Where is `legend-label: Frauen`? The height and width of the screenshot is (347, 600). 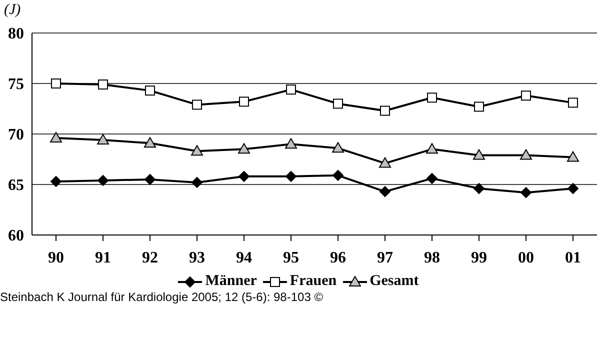
legend-label: Frauen is located at coordinates (313, 281).